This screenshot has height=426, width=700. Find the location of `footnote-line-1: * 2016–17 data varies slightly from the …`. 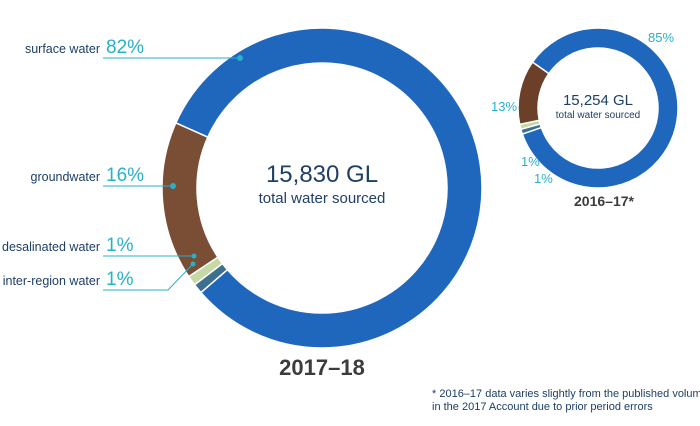

footnote-line-1: * 2016–17 data varies slightly from the … is located at coordinates (566, 394).